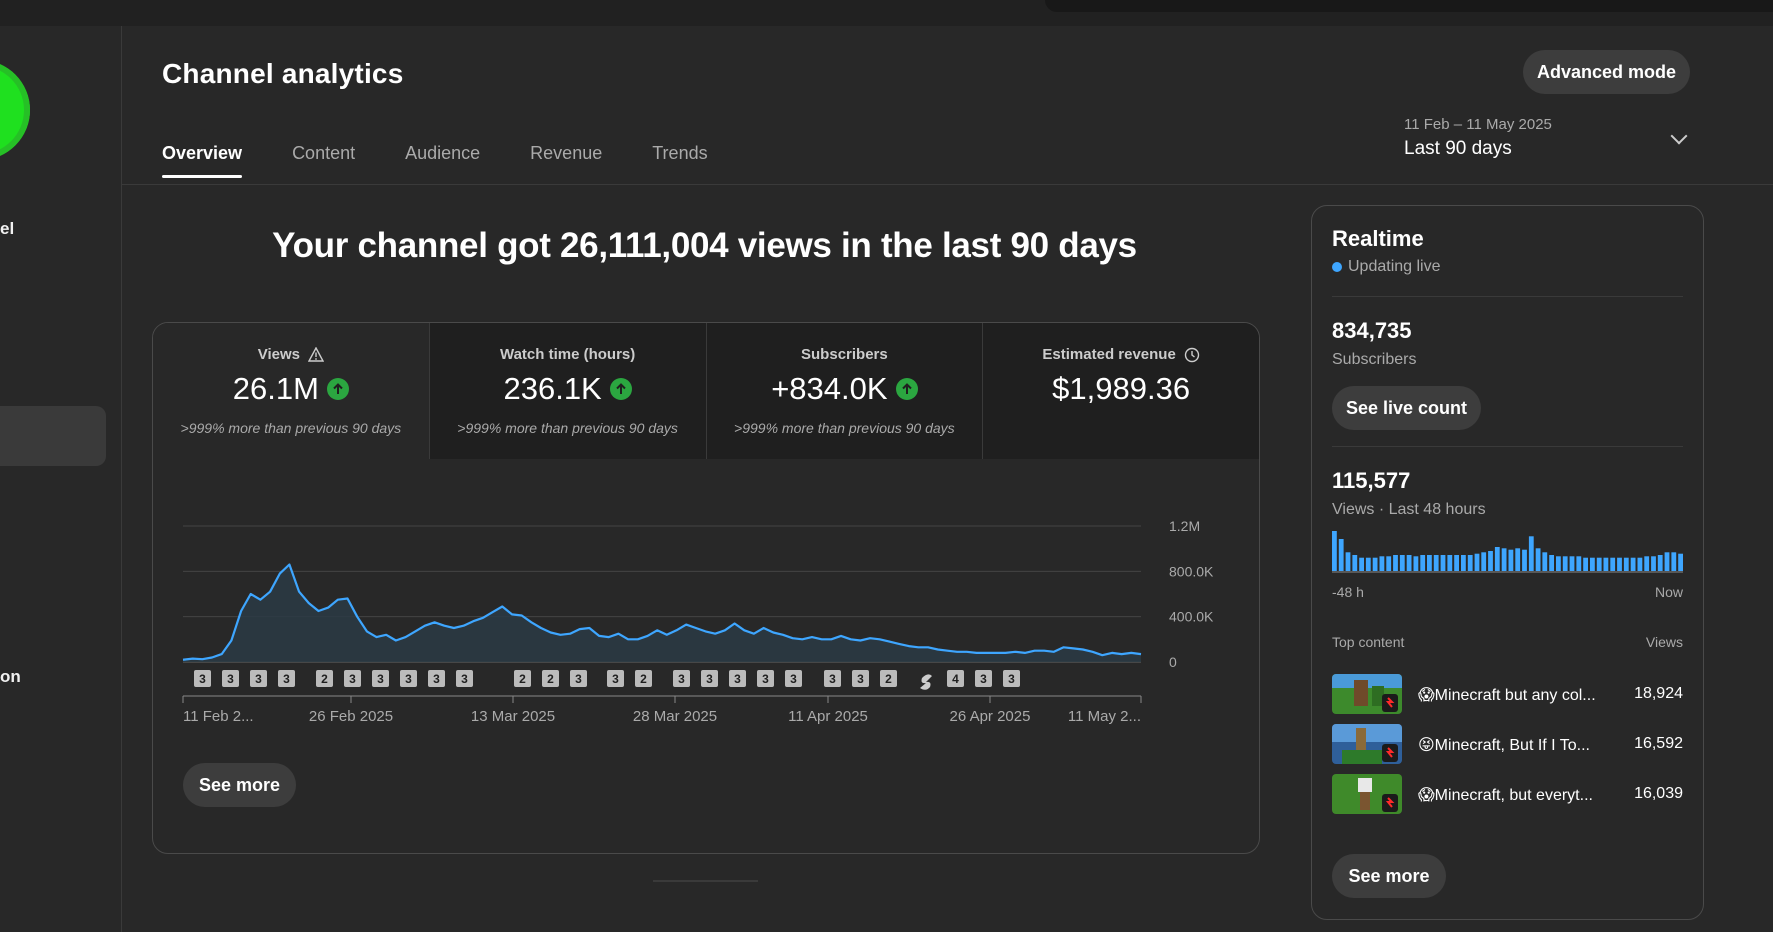  What do you see at coordinates (202, 160) in the screenshot?
I see `tab-overview: Overview` at bounding box center [202, 160].